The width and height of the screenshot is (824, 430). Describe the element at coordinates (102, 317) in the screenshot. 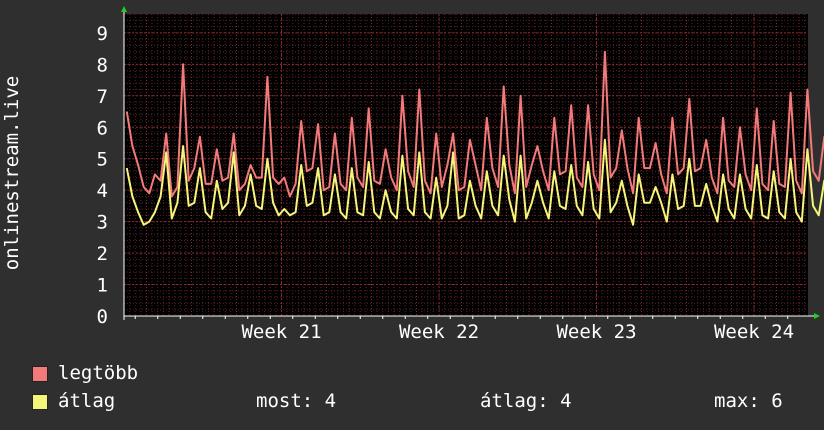

I see `y-tick-label: 0` at that location.